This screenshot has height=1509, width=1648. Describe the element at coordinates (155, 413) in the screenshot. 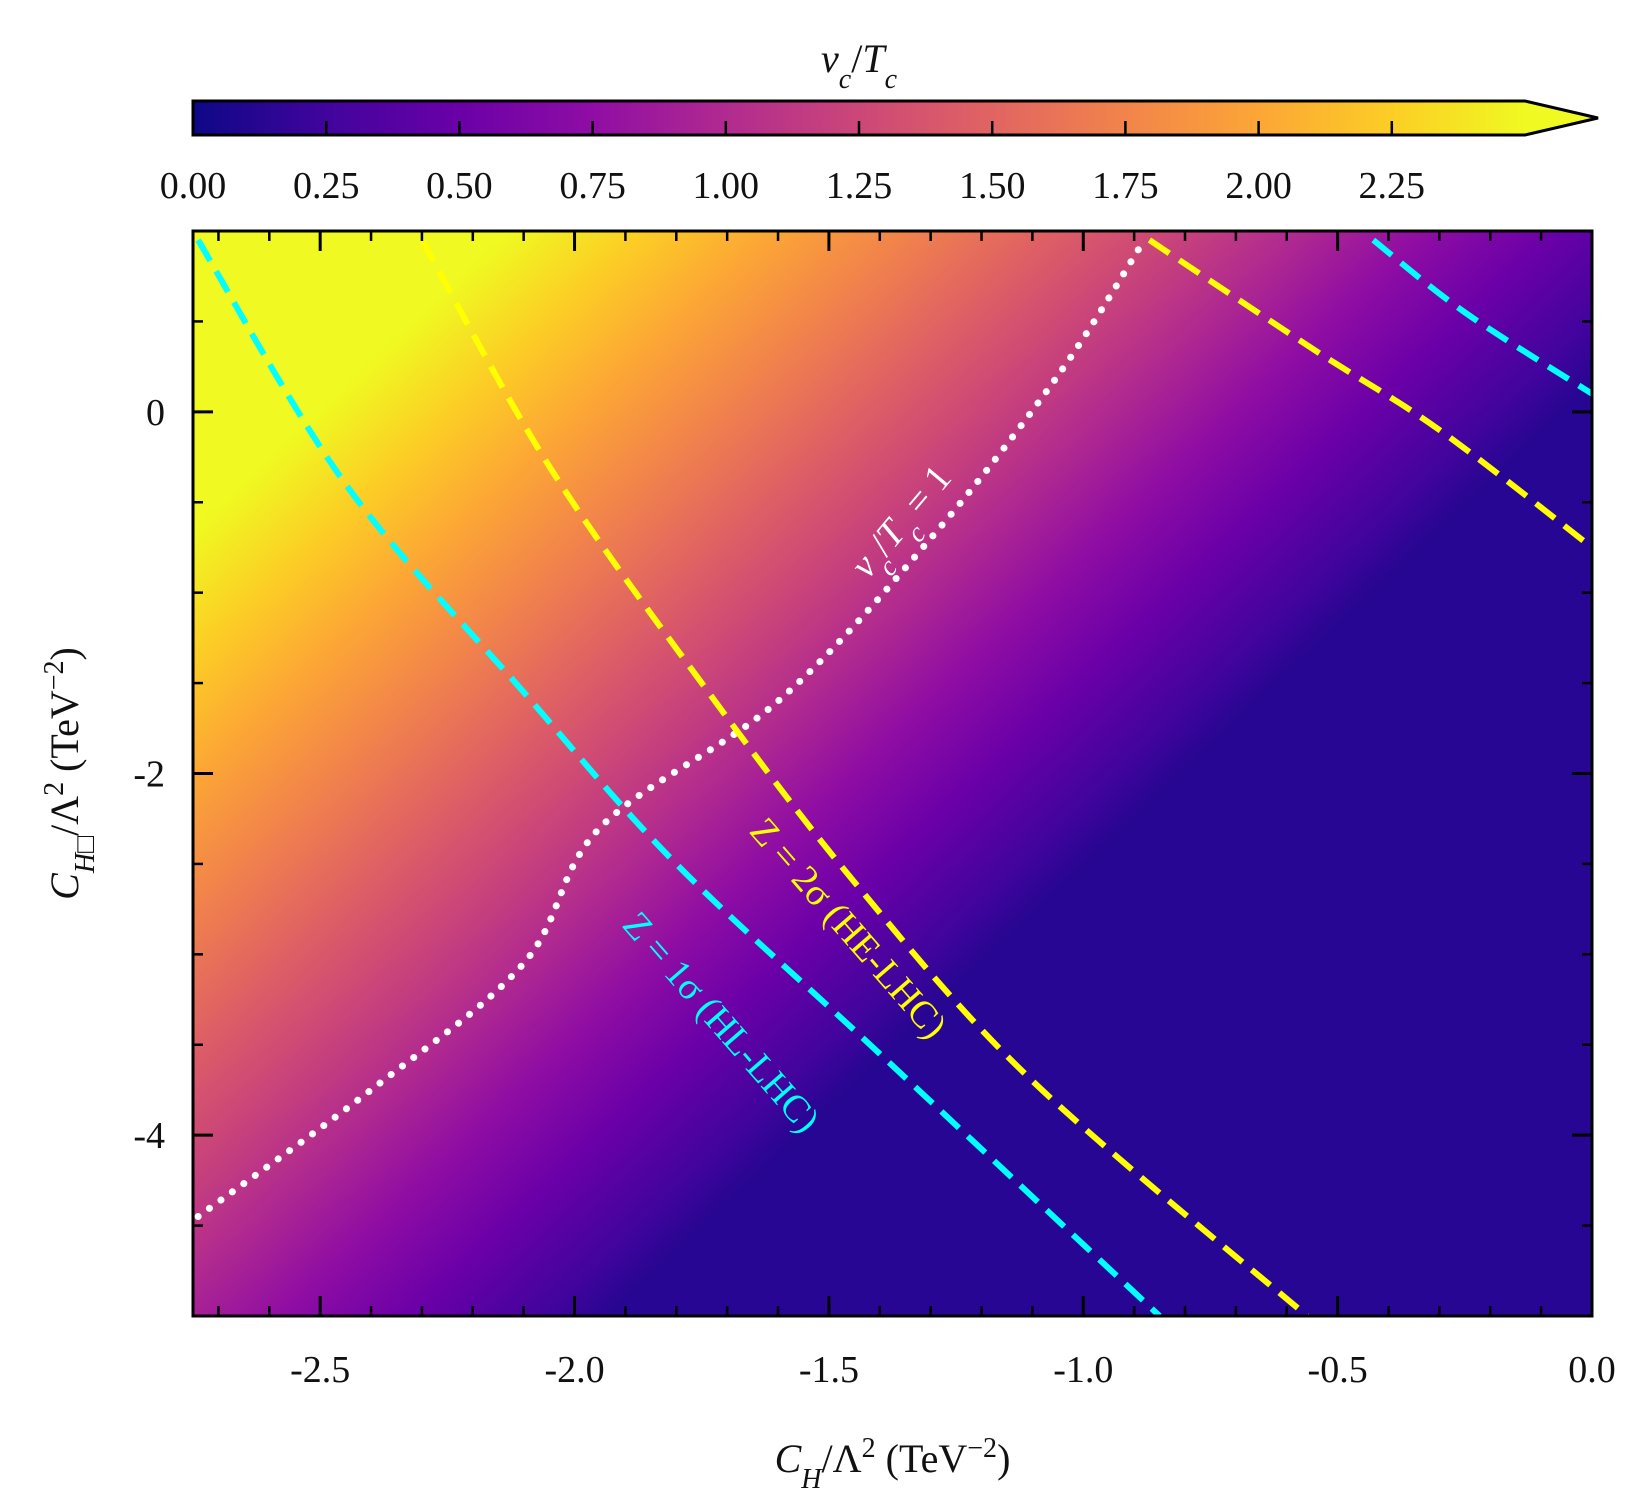

I see `y-tick-label: 0` at that location.